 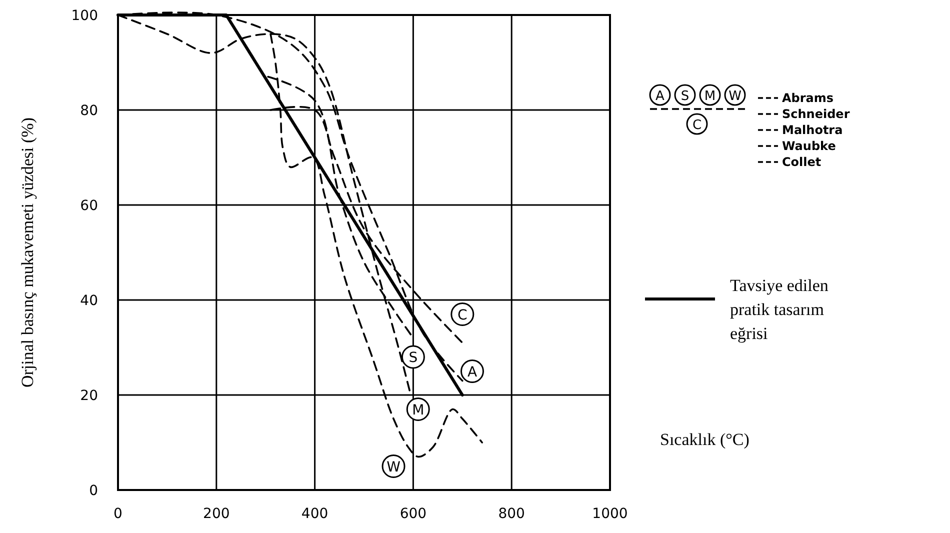 I want to click on y-tick-label: 100, so click(x=84, y=16).